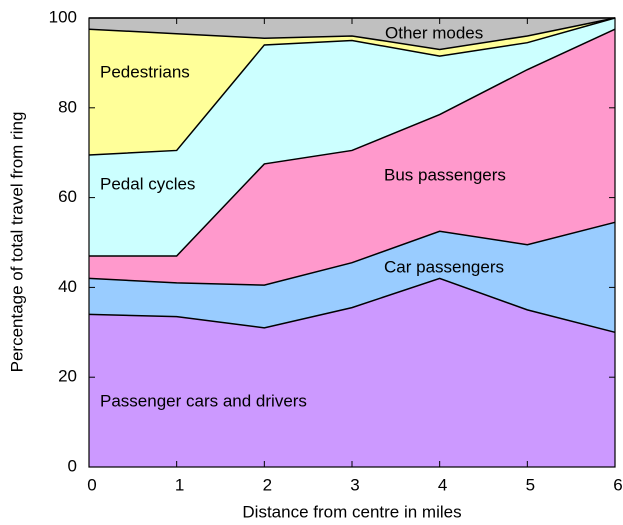 This screenshot has width=623, height=525. I want to click on area, so click(352, 34).